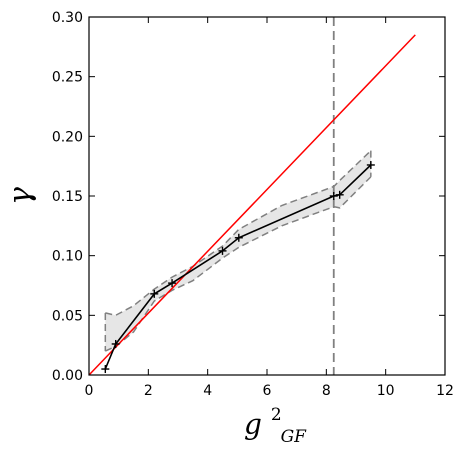  What do you see at coordinates (267, 391) in the screenshot?
I see `x-tick-label: 6` at bounding box center [267, 391].